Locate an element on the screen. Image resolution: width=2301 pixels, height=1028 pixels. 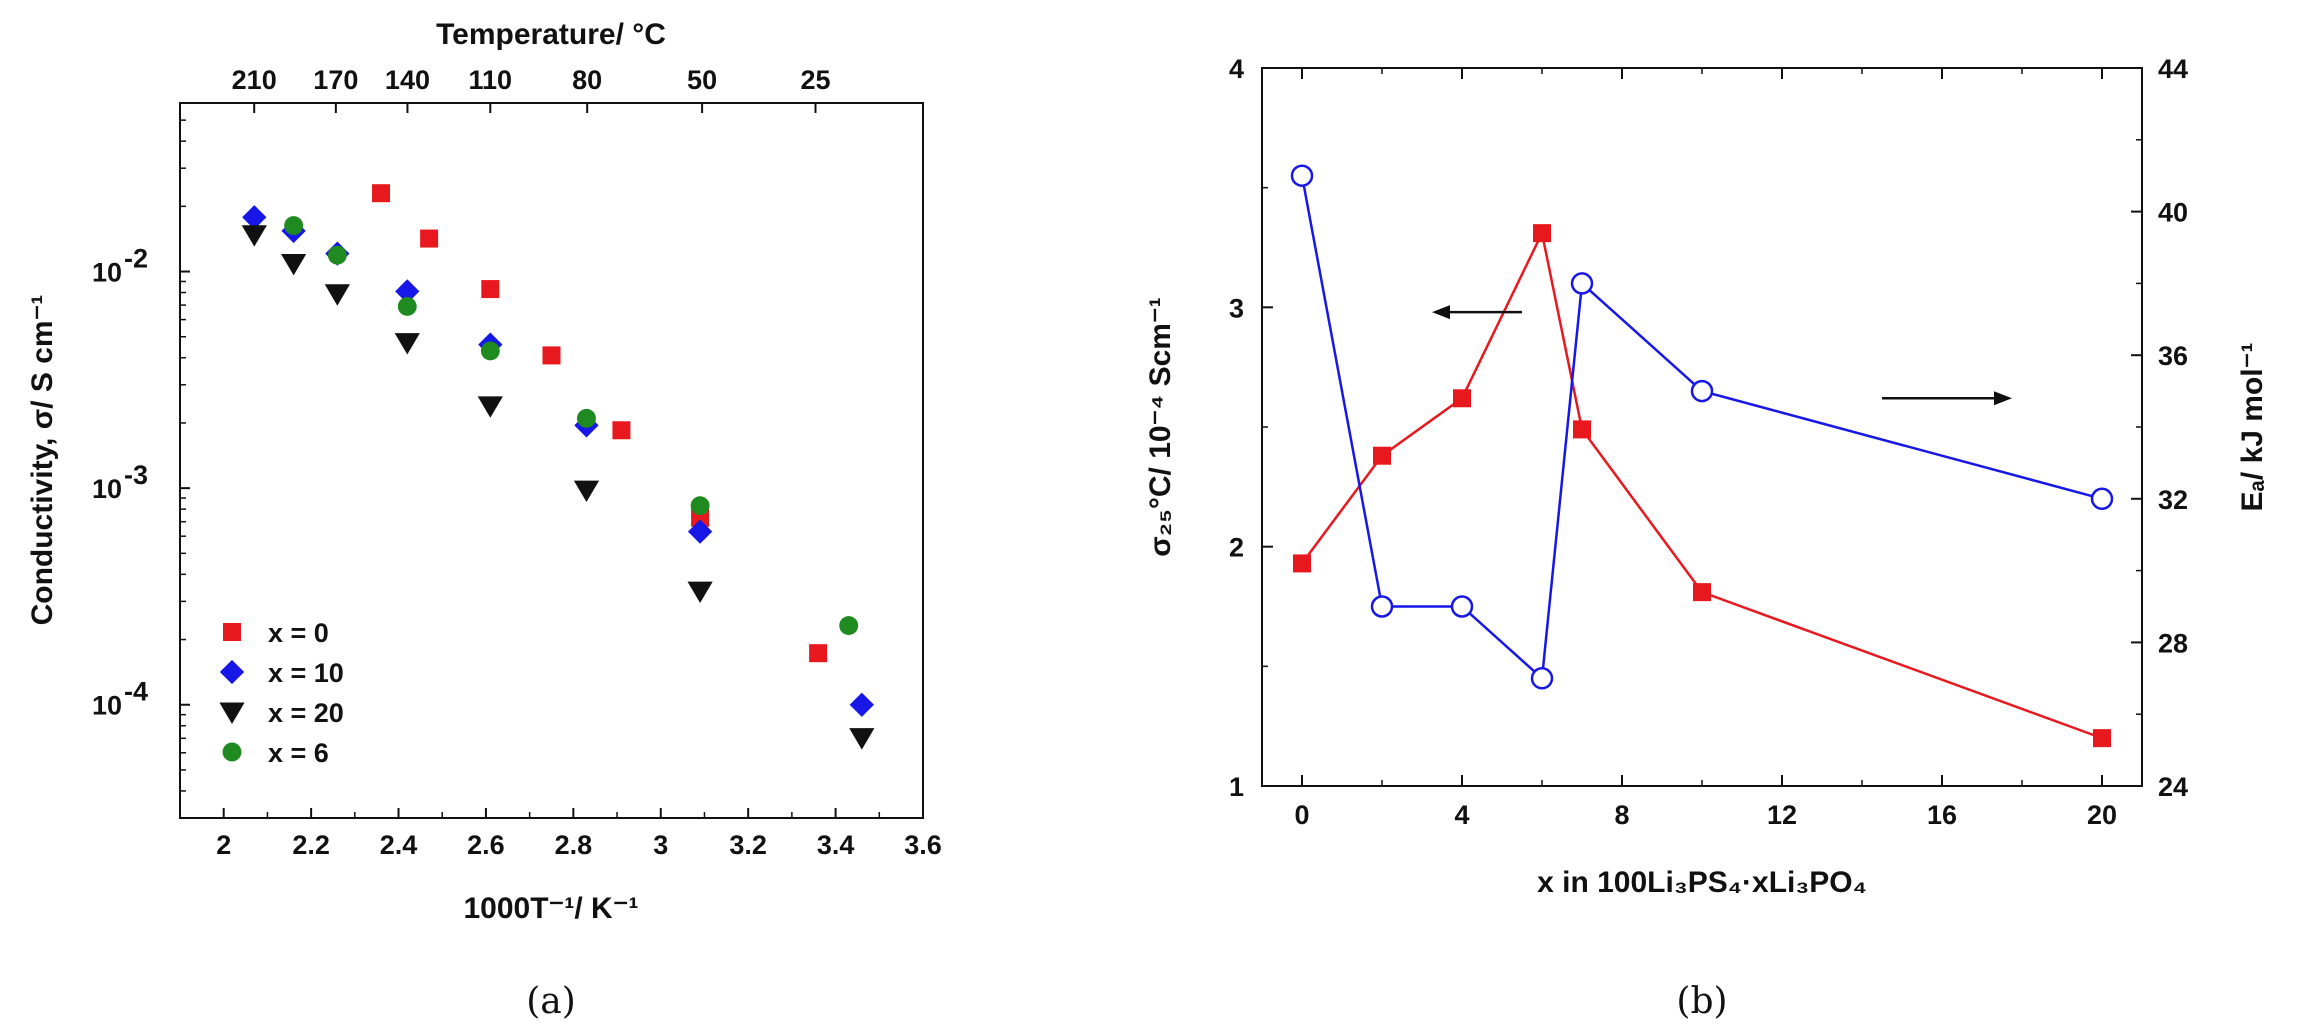
x-axis-title-a: 1000T⁻¹/ K⁻¹ is located at coordinates (550, 908).